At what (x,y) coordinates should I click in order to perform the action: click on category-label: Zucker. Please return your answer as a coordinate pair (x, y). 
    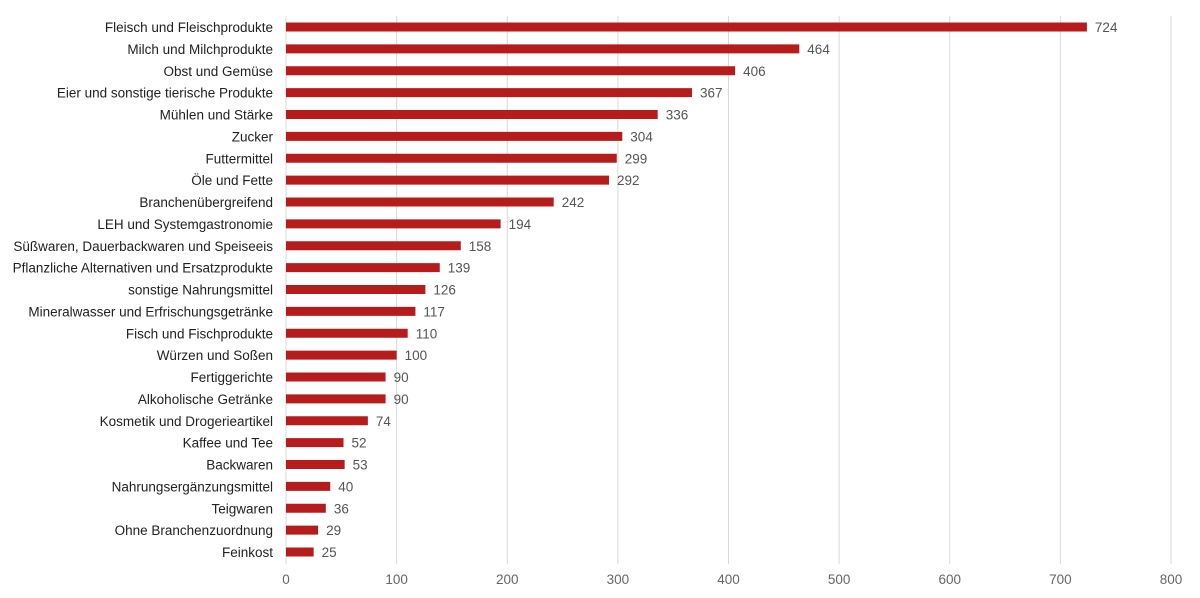
    Looking at the image, I should click on (253, 136).